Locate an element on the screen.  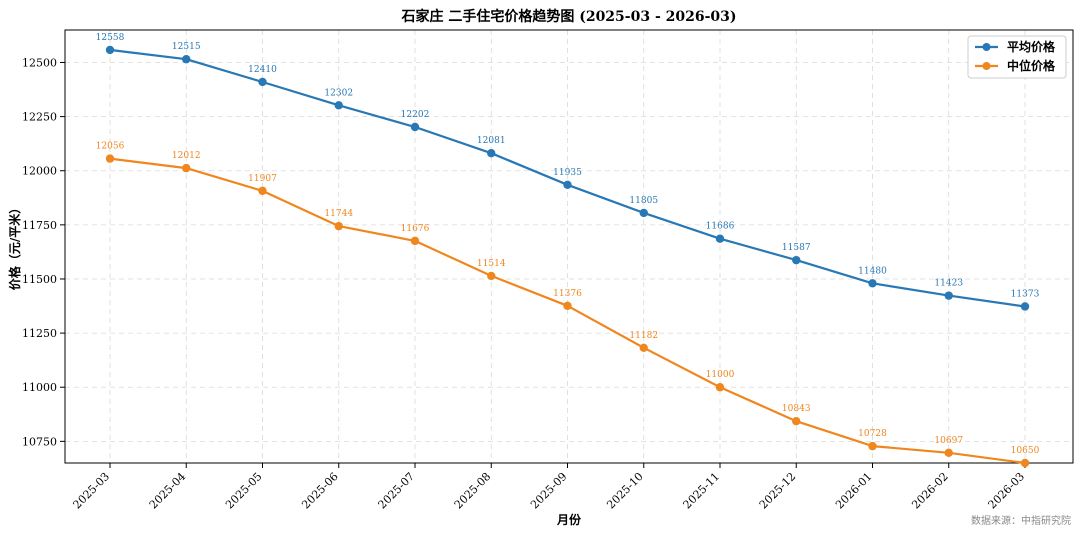
data-label: 11935 is located at coordinates (567, 173).